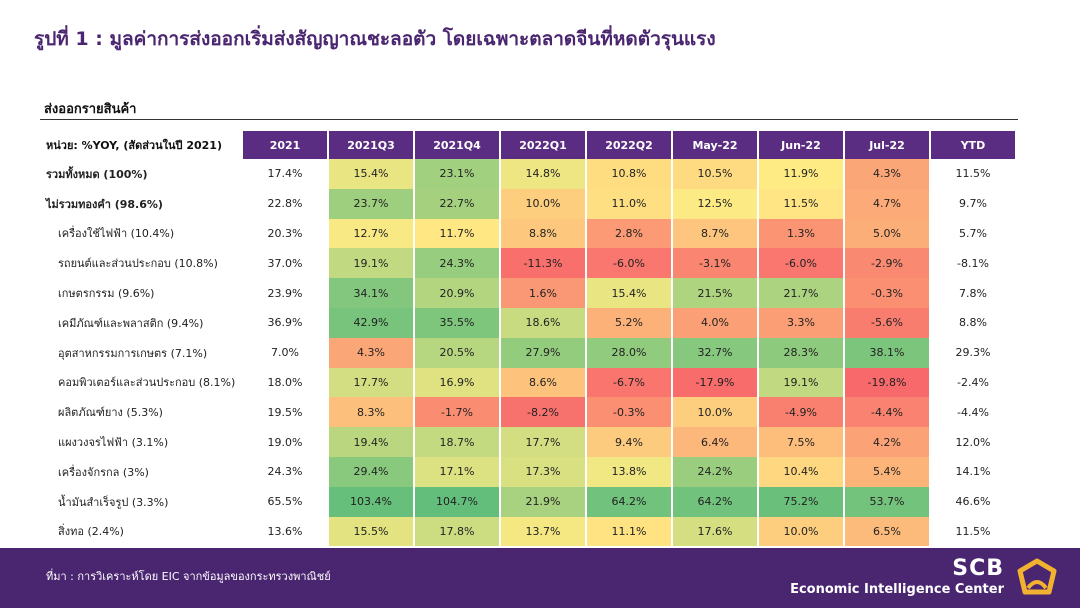  What do you see at coordinates (543, 412) in the screenshot?
I see `heat-cell: -8.2%` at bounding box center [543, 412].